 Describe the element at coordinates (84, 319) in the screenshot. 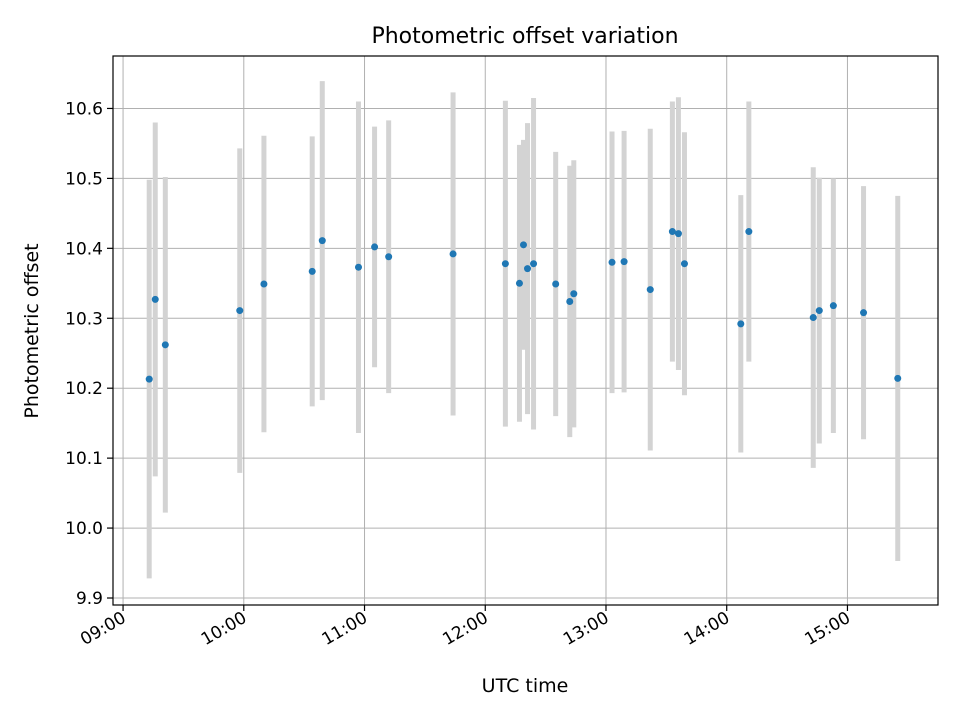

I see `y-tick-label: 10.3` at that location.